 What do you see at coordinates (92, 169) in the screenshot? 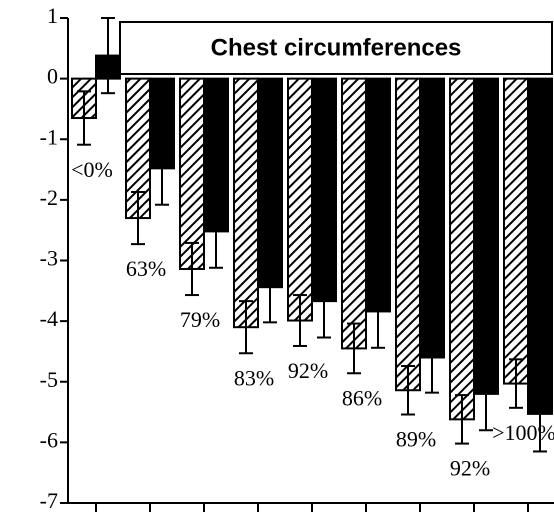
I see `category-label: <0%` at bounding box center [92, 169].